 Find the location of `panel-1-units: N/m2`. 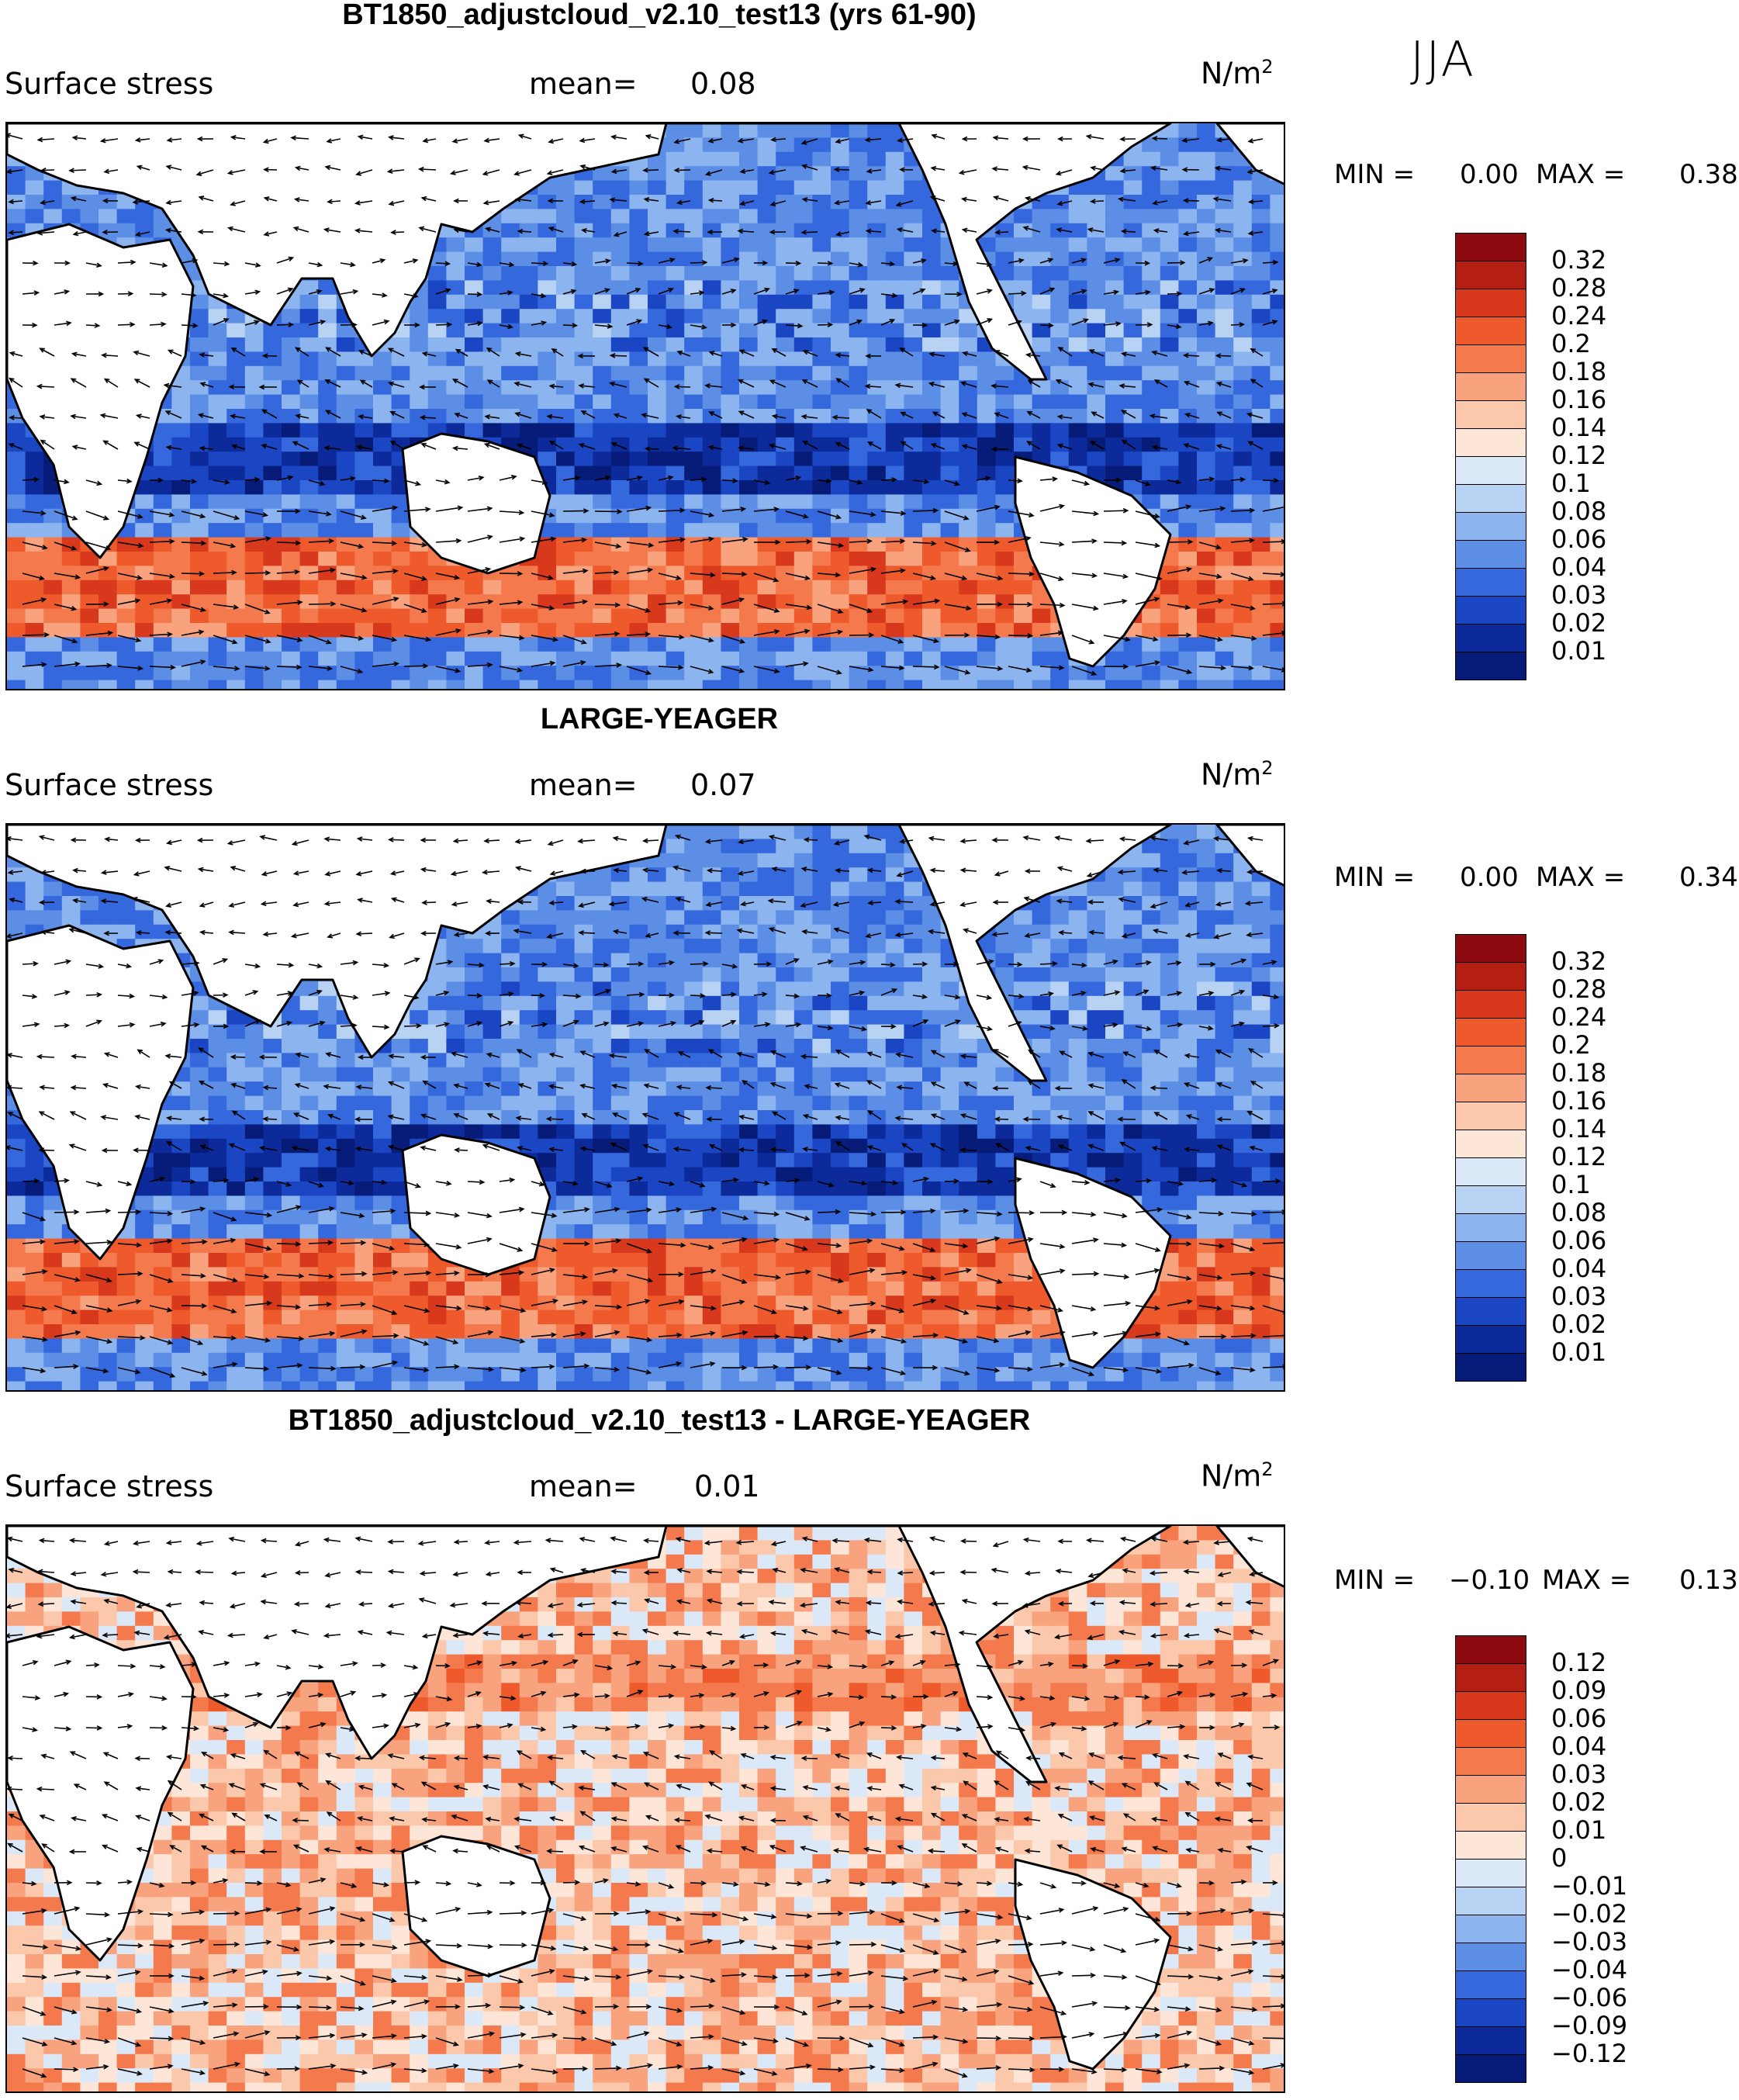

panel-1-units: N/m2 is located at coordinates (1237, 73).